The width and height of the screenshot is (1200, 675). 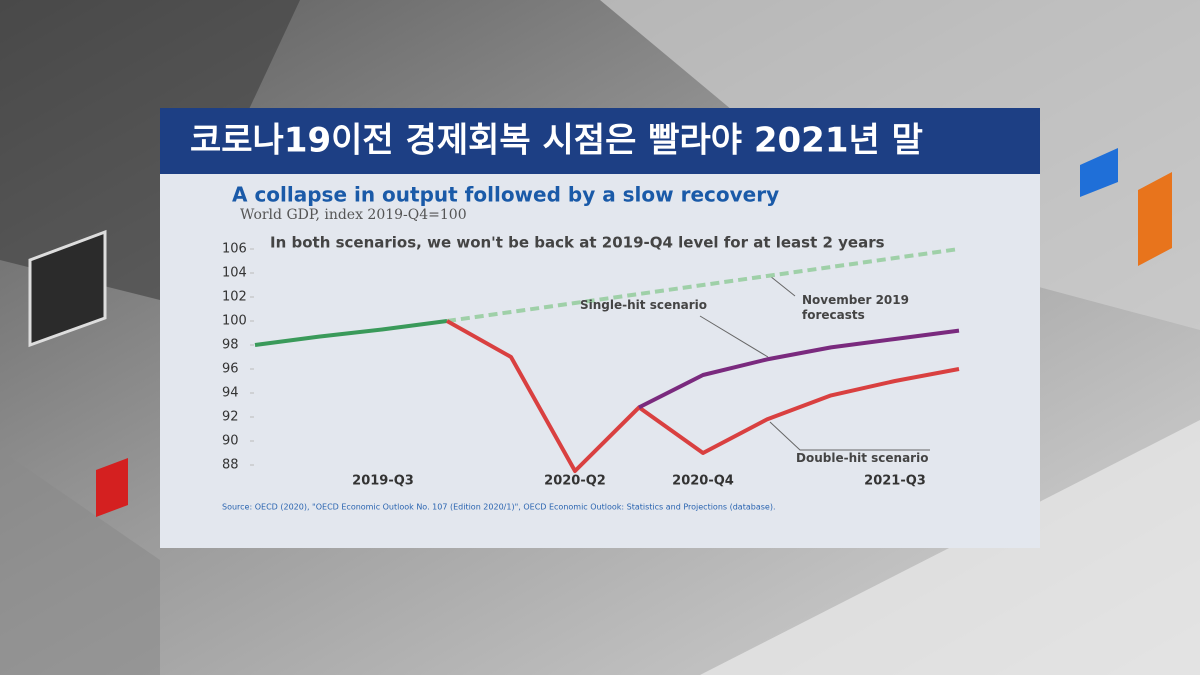 I want to click on legend-text: Single-hit scenario, so click(x=644, y=305).